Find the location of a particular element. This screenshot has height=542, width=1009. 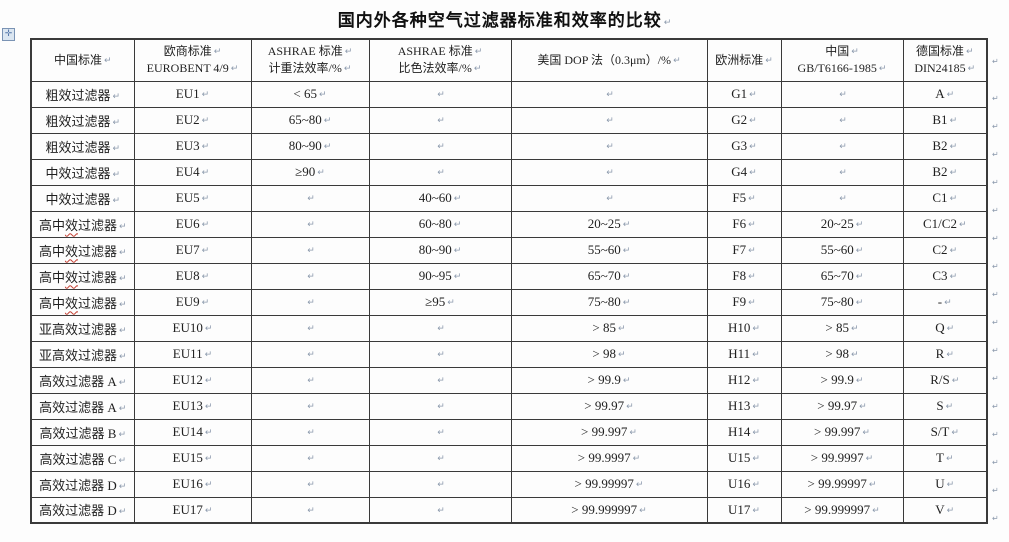

column-header-us-dop: 美国 DOP 法（0.3μm）/% ↵ is located at coordinates (609, 60).